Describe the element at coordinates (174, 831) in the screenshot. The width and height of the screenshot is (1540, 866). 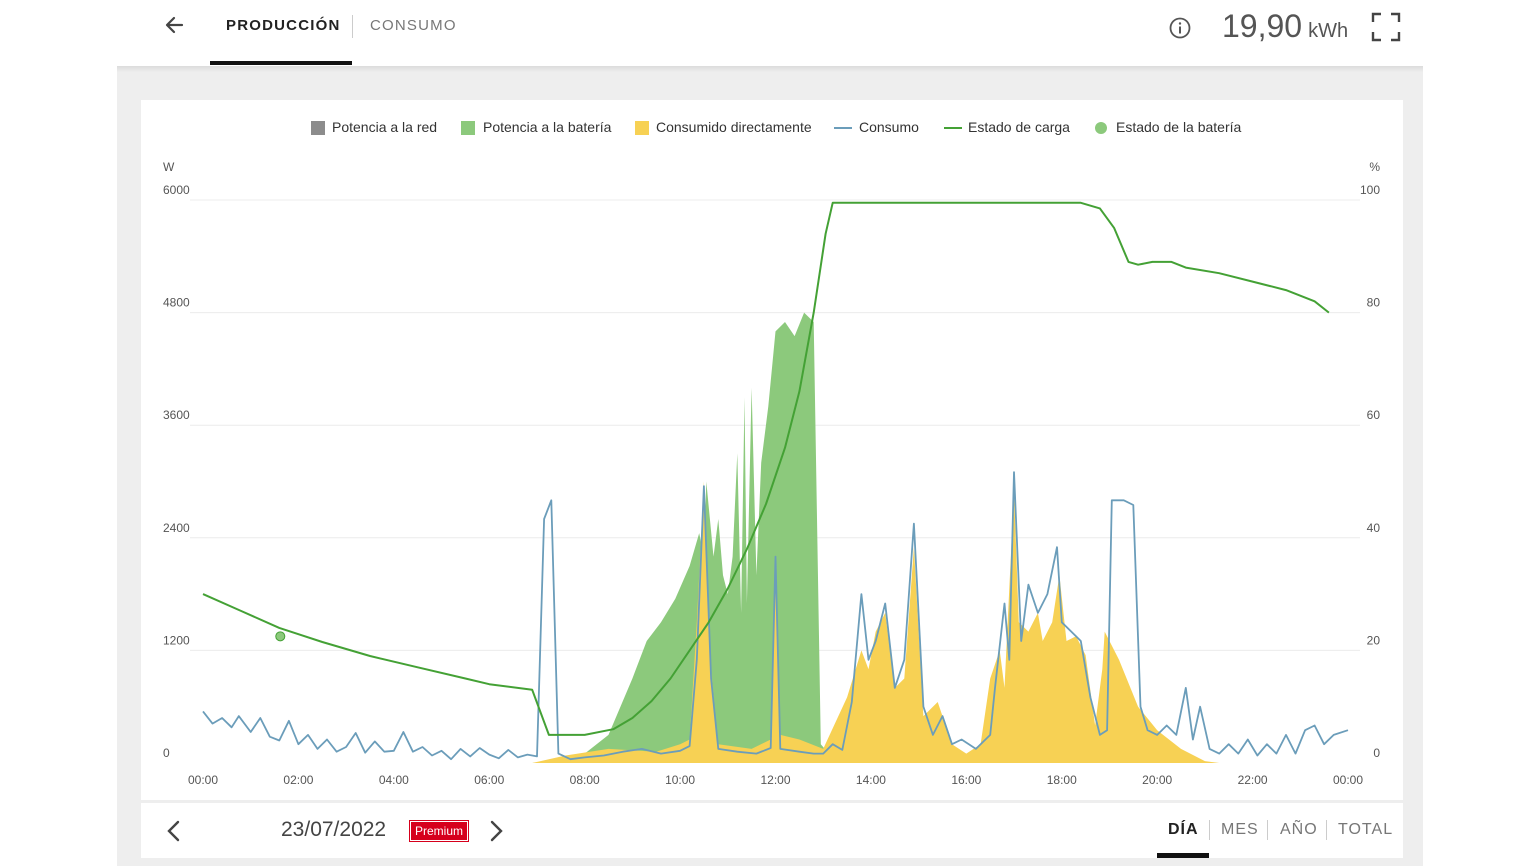
I see `chevron-left-icon` at that location.